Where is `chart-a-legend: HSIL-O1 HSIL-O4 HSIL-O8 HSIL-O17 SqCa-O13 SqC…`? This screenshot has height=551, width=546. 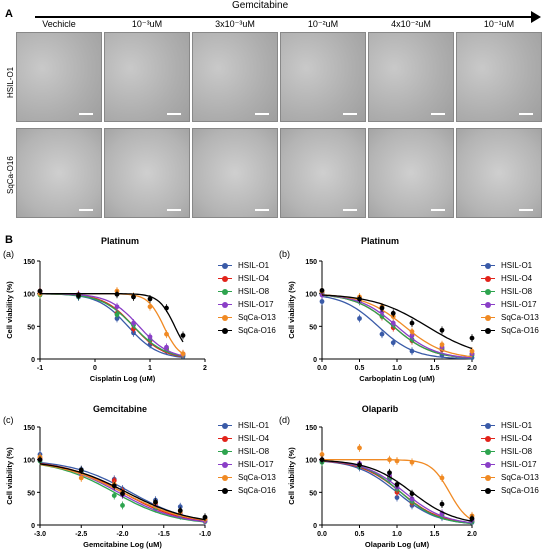 chart-a-legend: HSIL-O1 HSIL-O4 HSIL-O8 HSIL-O17 SqCa-O13 SqC… is located at coordinates (247, 298).